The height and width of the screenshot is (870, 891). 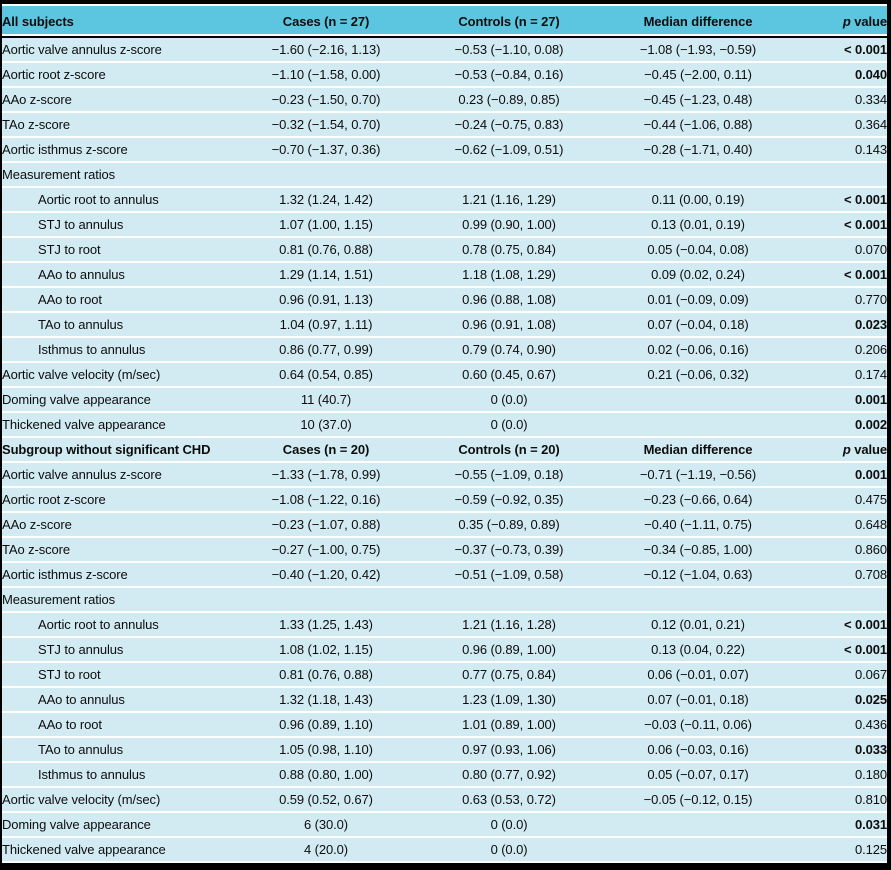 I want to click on median-difference-cell: −1.08 (−1.93, −0.59), so click(x=698, y=49).